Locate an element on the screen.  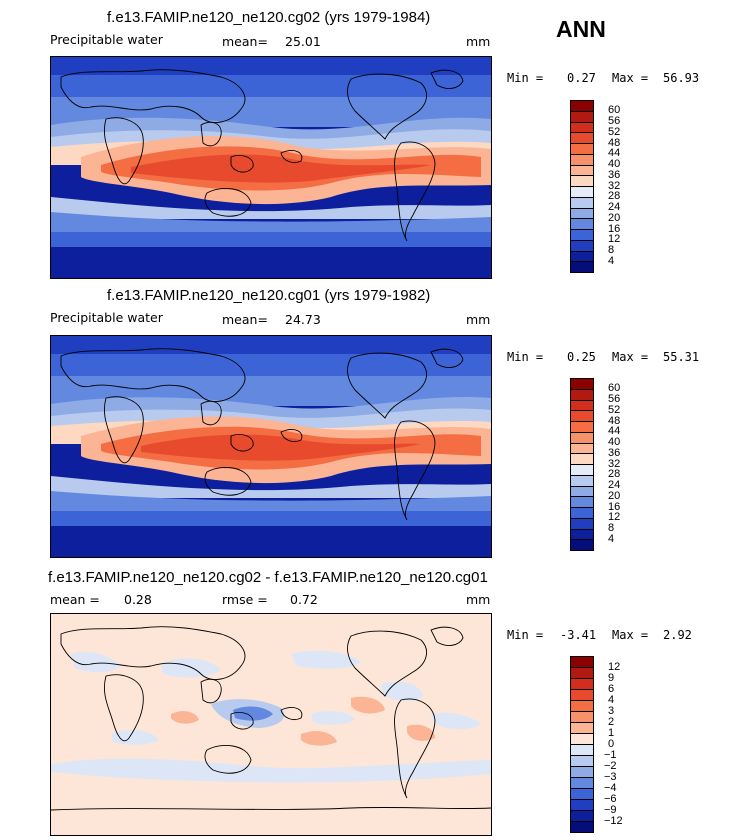
panel-3-min-label: Min = is located at coordinates (525, 635).